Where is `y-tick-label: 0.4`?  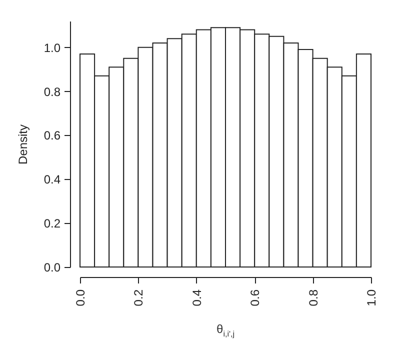 y-tick-label: 0.4 is located at coordinates (52, 179).